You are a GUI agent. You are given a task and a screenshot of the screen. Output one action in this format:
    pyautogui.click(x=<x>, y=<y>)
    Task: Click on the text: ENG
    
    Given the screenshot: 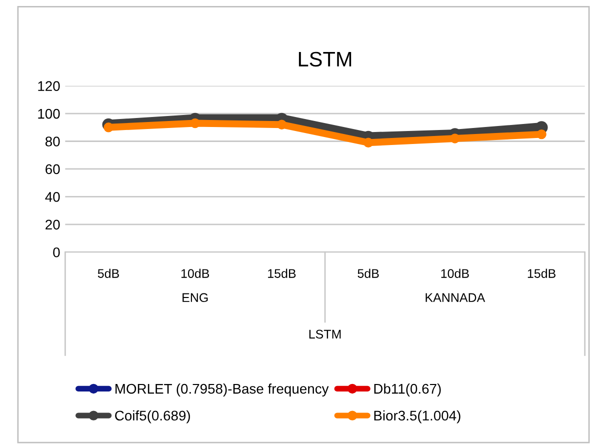 What is the action you would take?
    pyautogui.click(x=195, y=297)
    